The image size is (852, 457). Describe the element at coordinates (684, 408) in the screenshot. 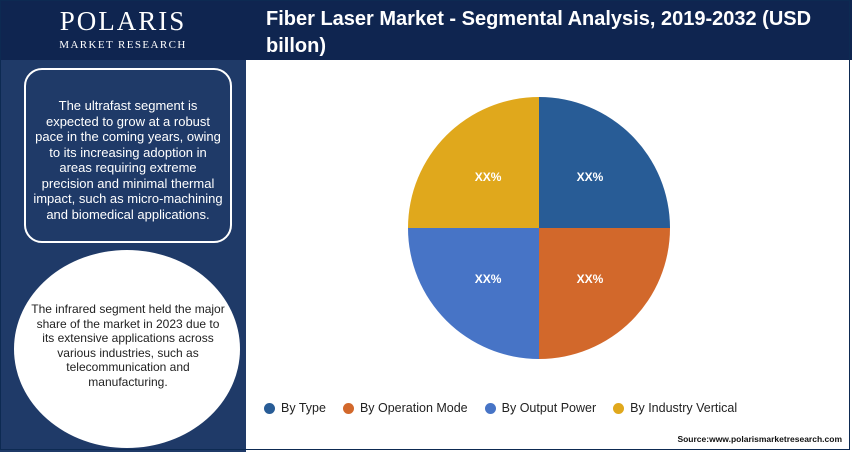

I see `legend-label-4: By Industry Vertical` at that location.